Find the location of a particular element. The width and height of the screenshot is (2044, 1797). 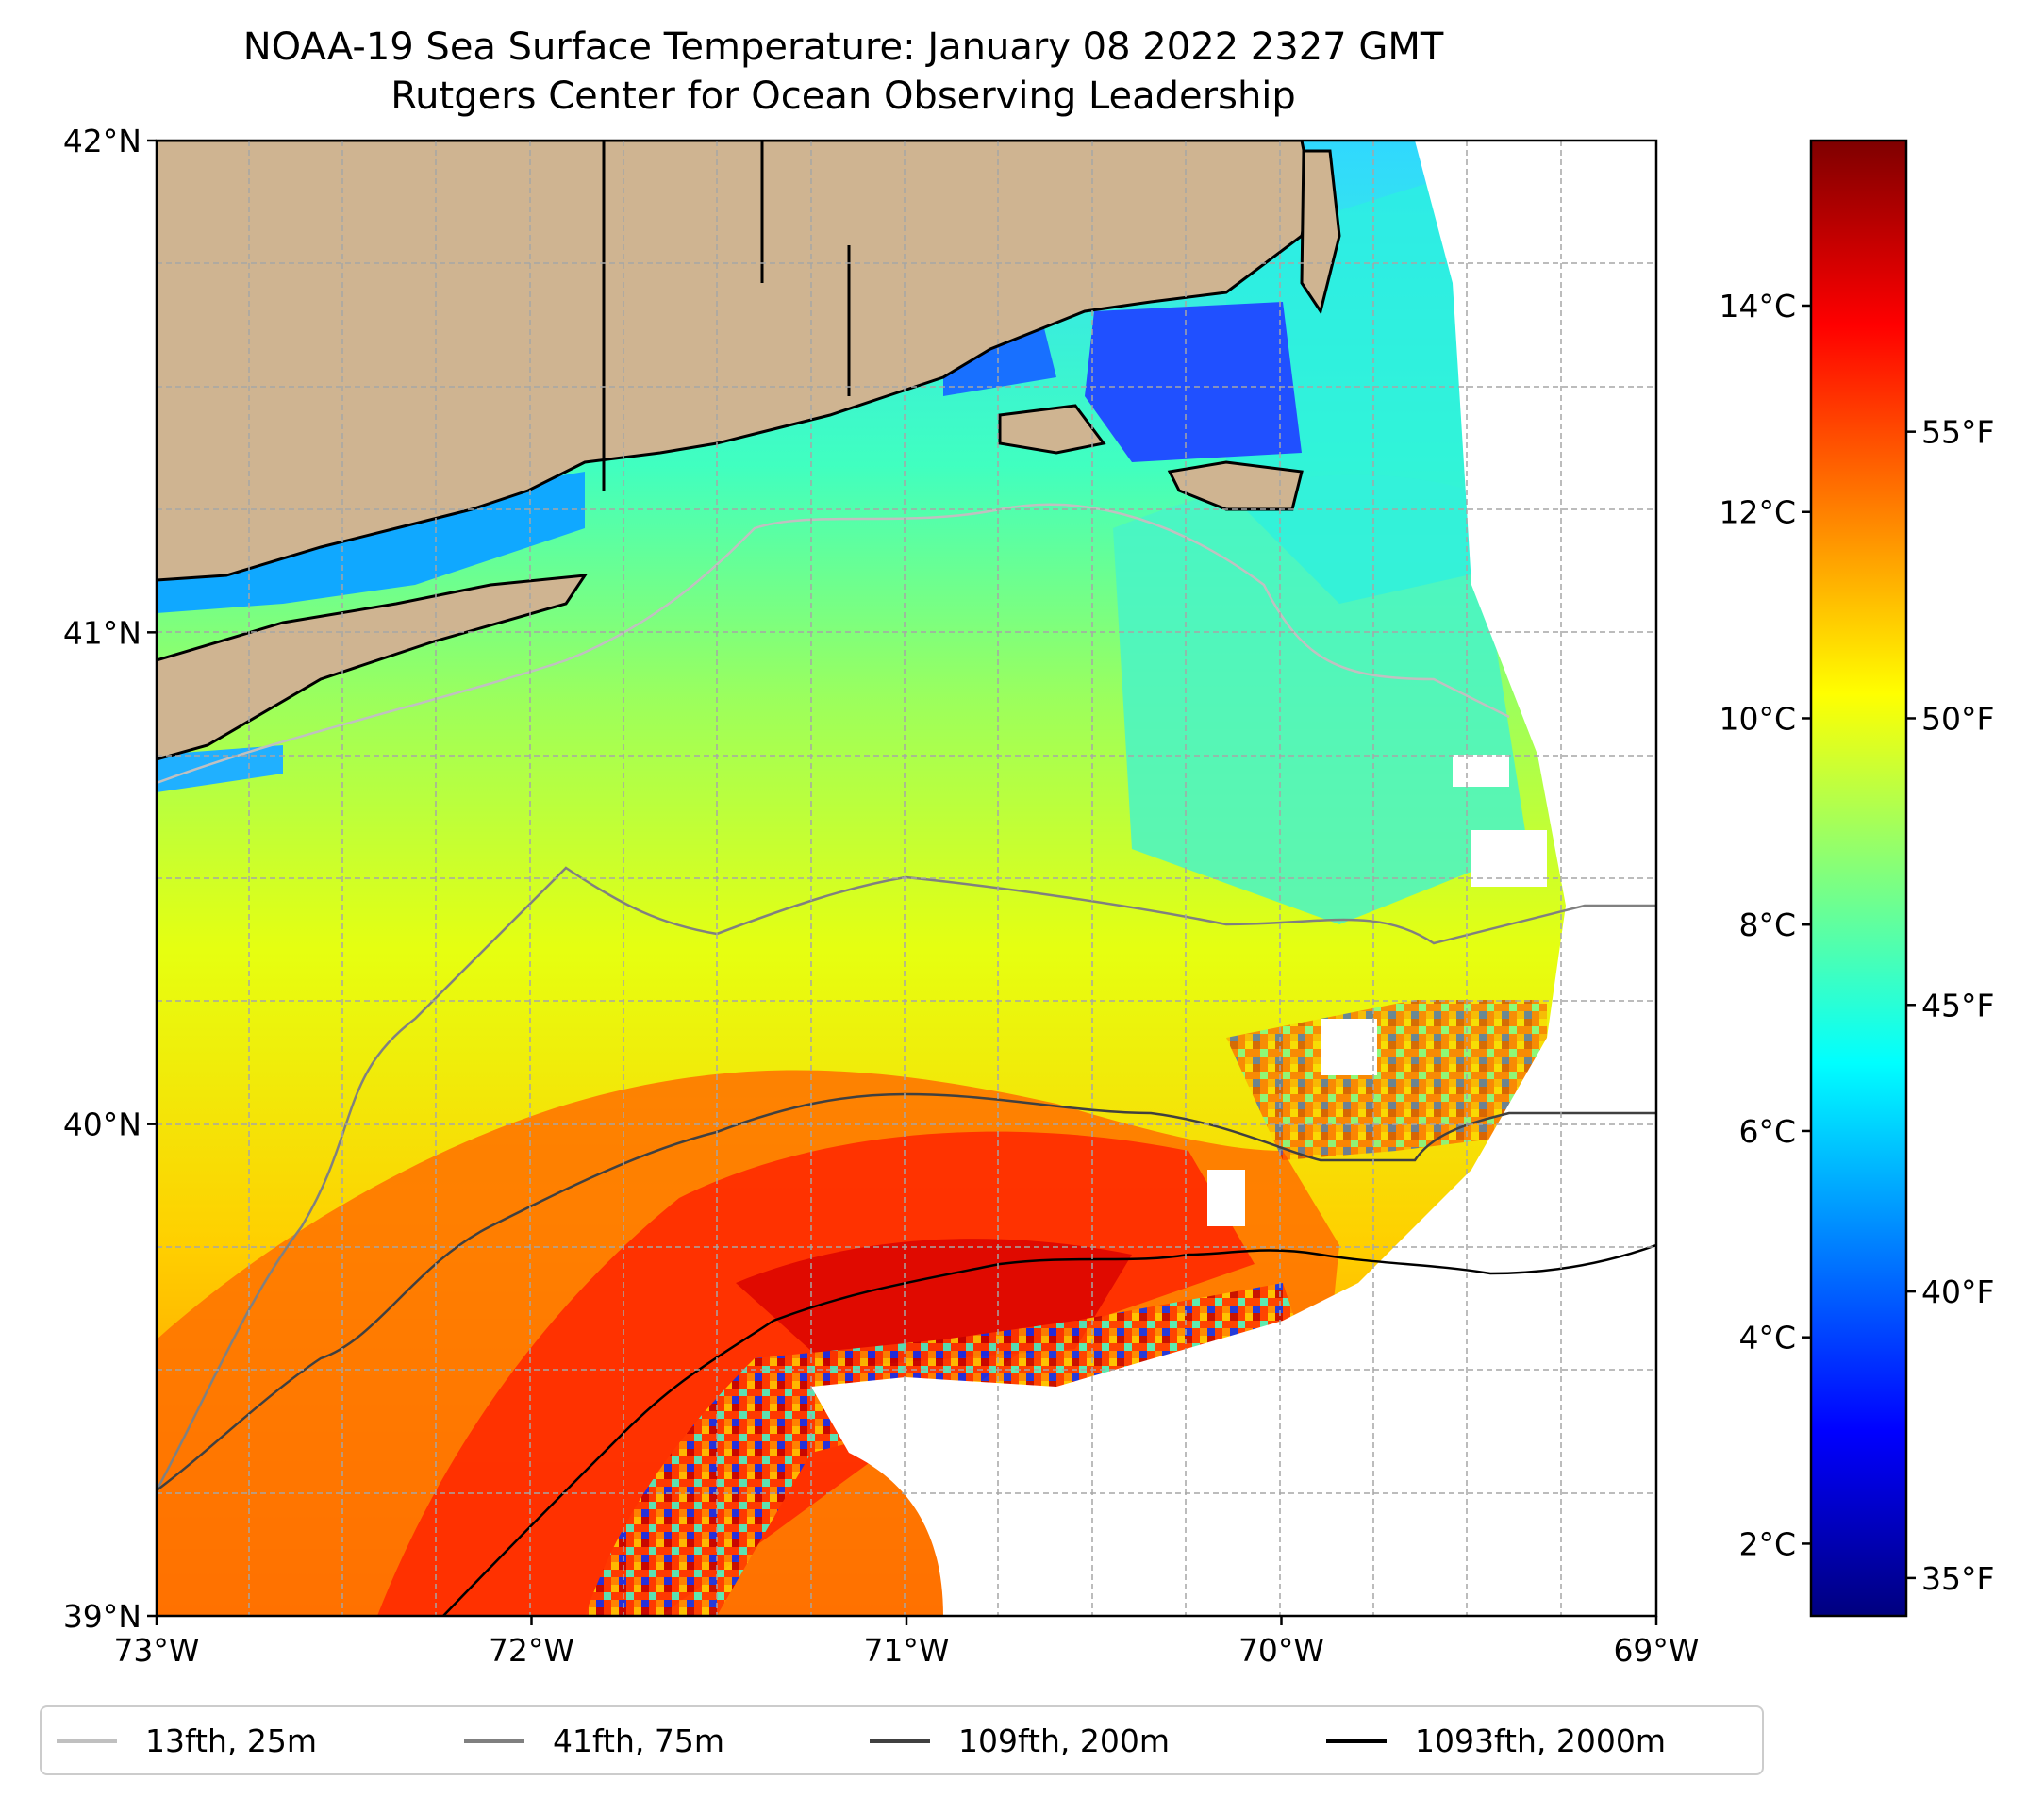

celsius-tick-label: 6°C is located at coordinates (1767, 1131).